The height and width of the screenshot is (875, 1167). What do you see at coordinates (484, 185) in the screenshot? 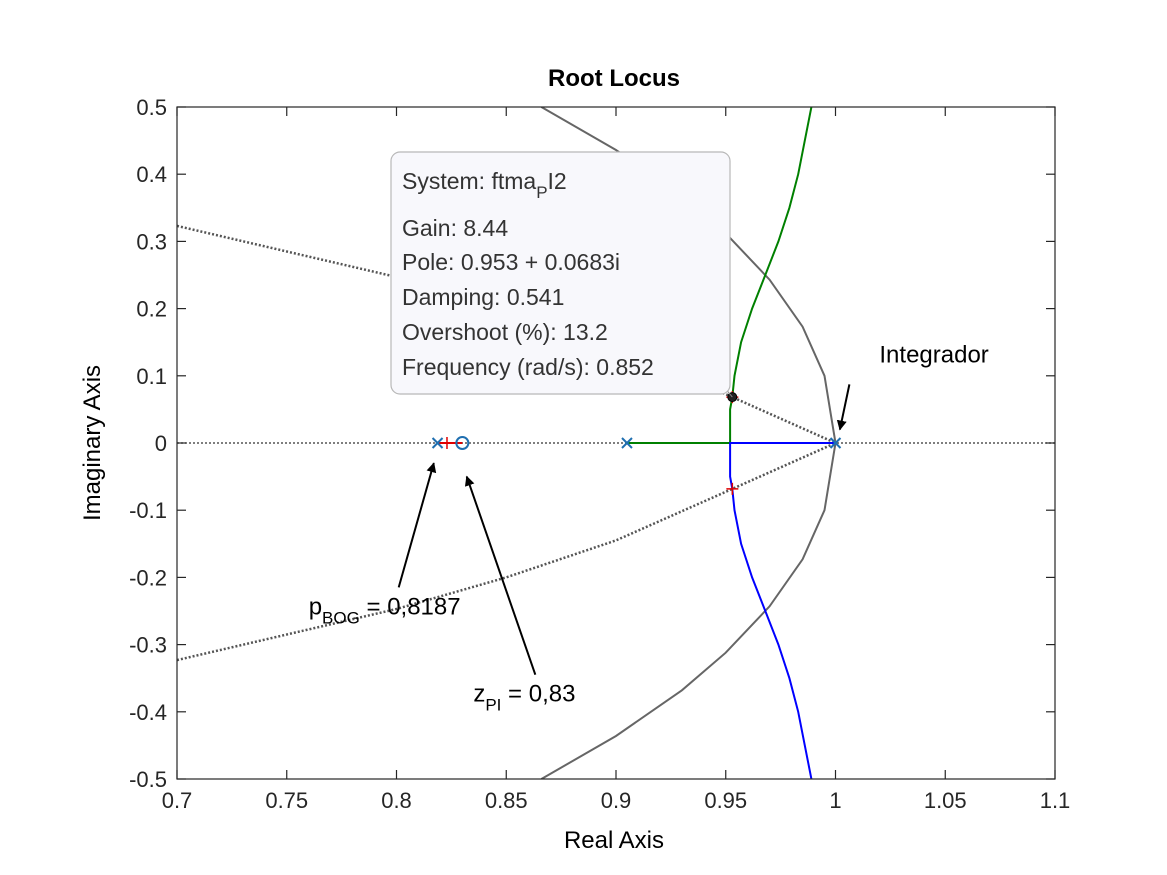
I see `datatip-system: System: ftmaPI2` at bounding box center [484, 185].